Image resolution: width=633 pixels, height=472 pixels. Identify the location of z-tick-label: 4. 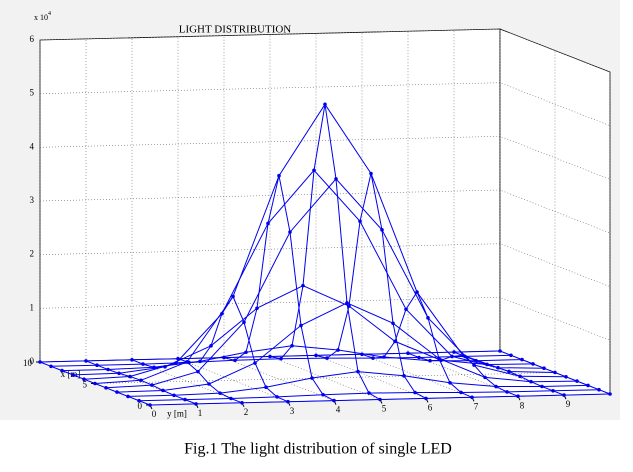
(32, 146).